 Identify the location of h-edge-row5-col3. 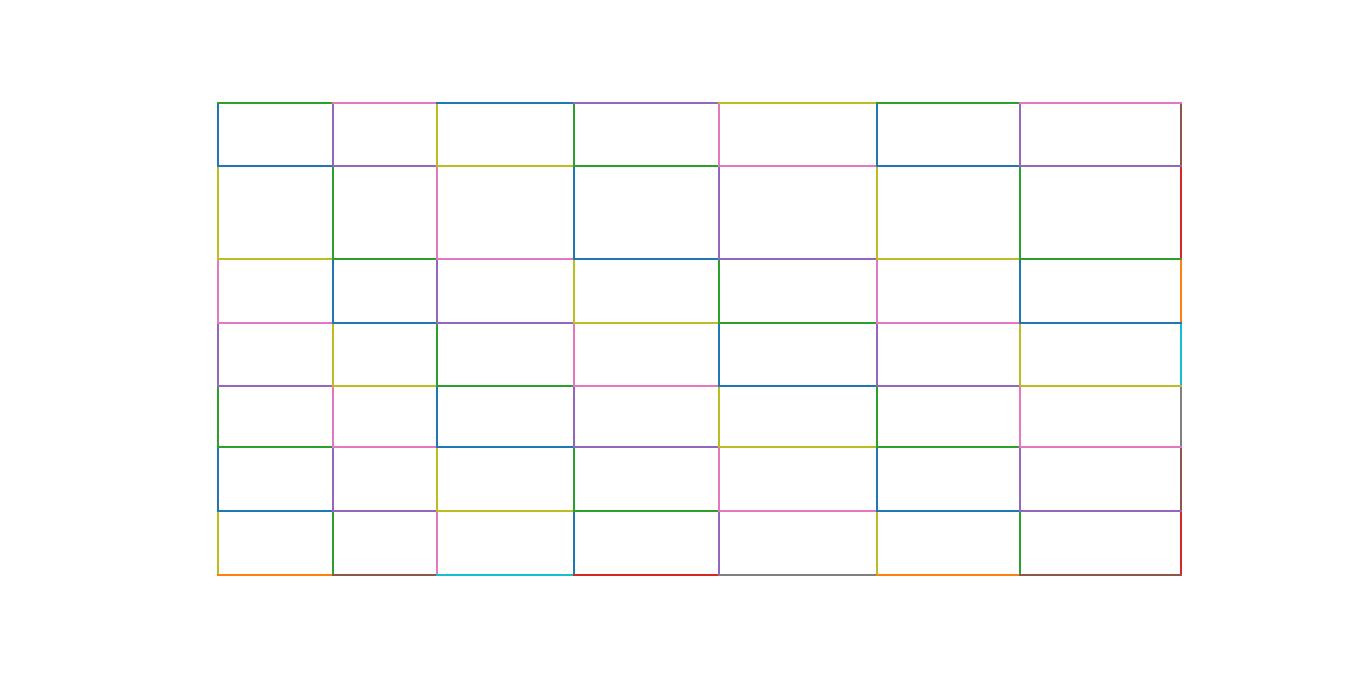
(646, 447).